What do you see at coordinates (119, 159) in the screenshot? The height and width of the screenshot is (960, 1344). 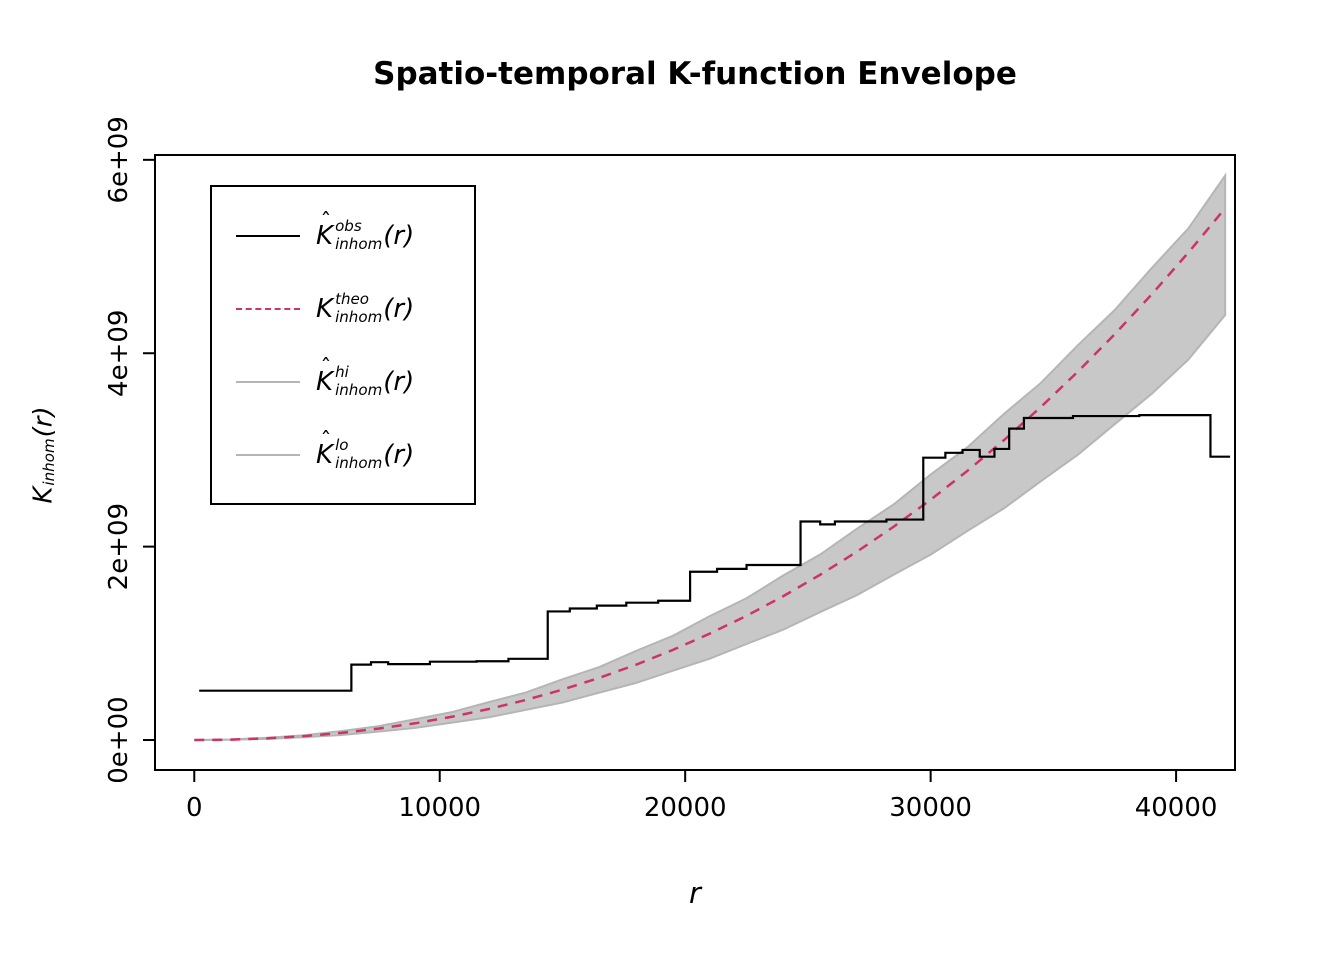 I see `y-tick-label: 6e+09` at bounding box center [119, 159].